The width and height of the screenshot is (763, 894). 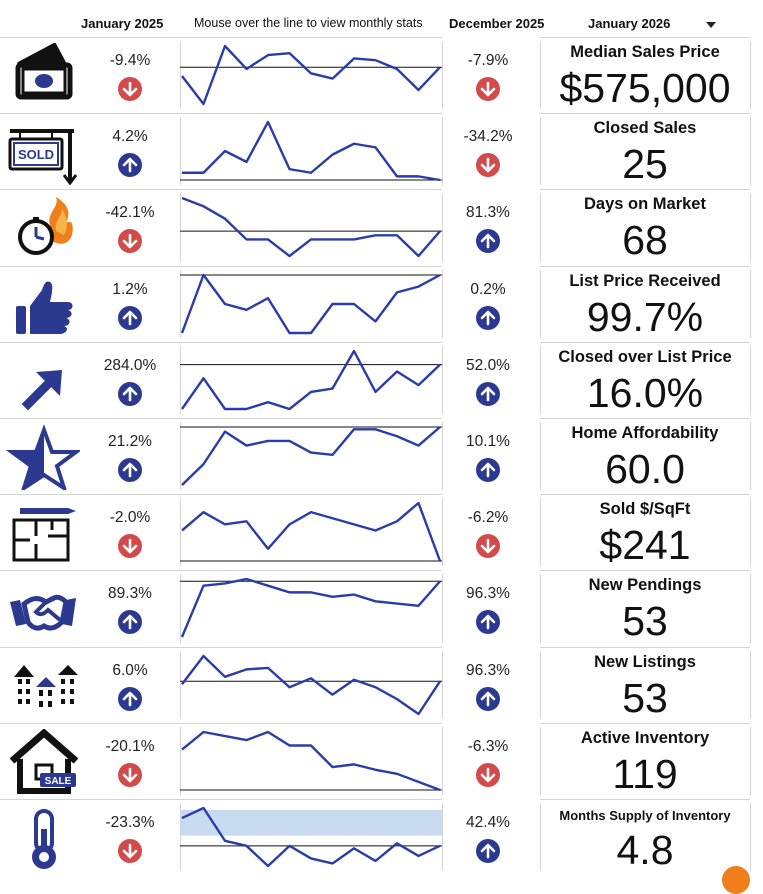 I want to click on metric-row: SOLD 4.2% -34.2% Closed Sales 25, so click(x=381, y=151).